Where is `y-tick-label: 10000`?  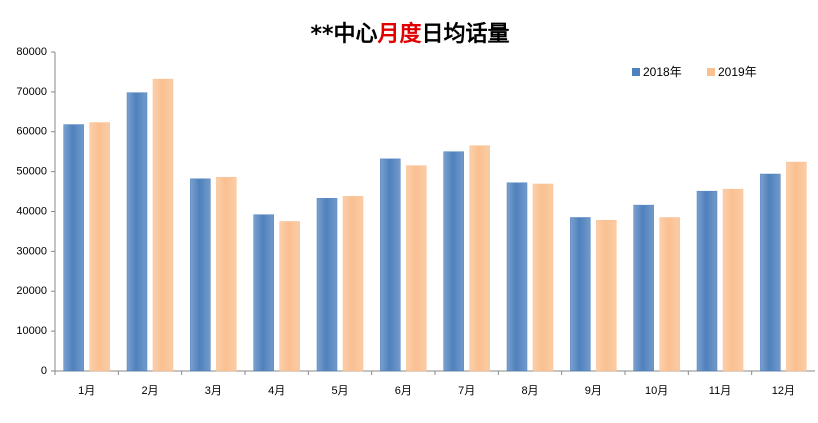
y-tick-label: 10000 is located at coordinates (31, 331).